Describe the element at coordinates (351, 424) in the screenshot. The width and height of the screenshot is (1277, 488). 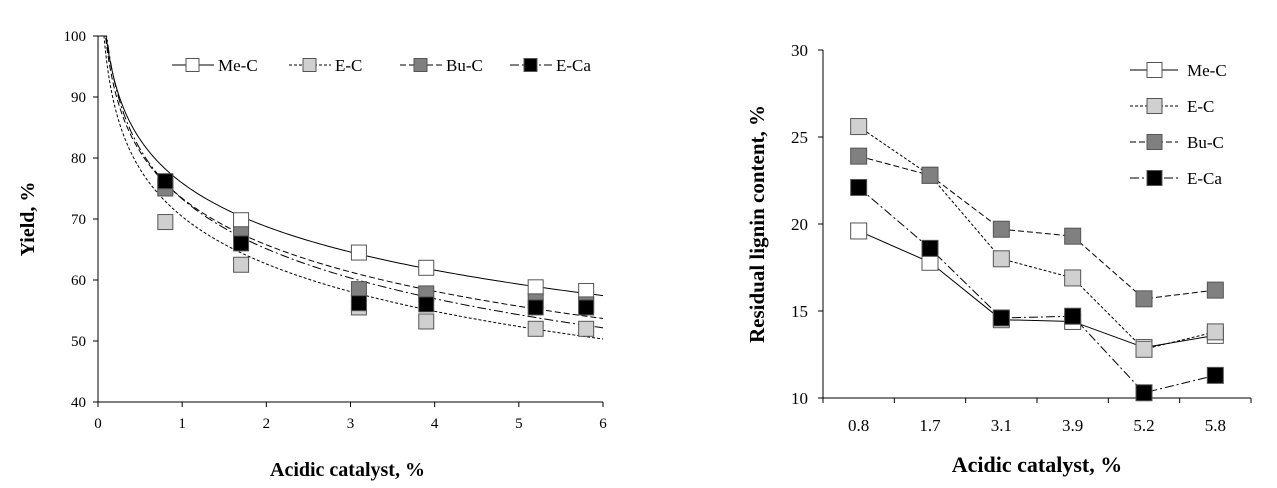
I see `x-tick-label: 3` at that location.